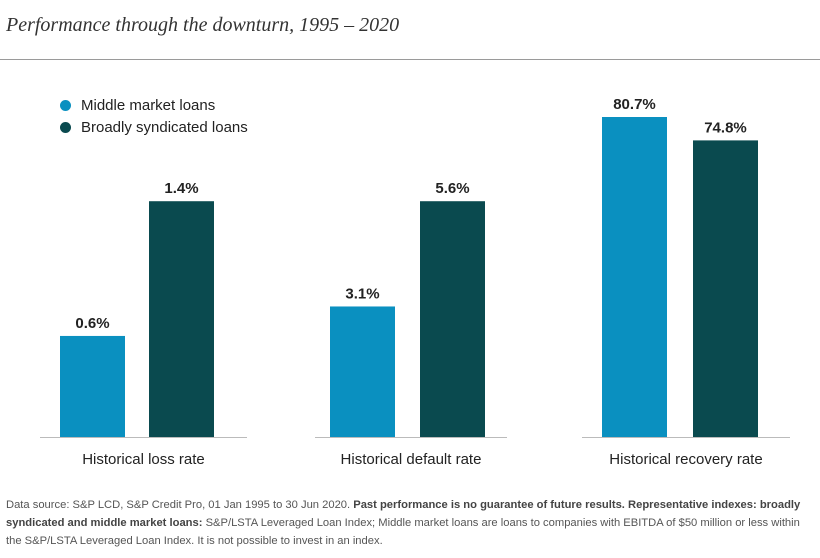  What do you see at coordinates (148, 105) in the screenshot?
I see `legend-label-middle-market: Middle market loans` at bounding box center [148, 105].